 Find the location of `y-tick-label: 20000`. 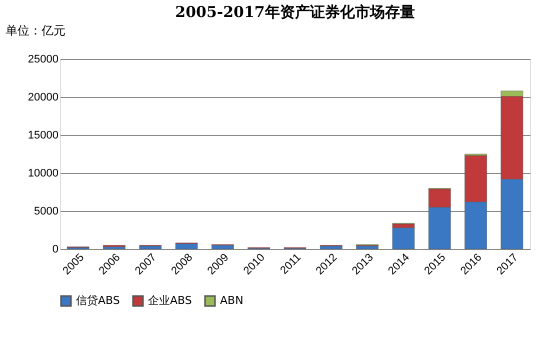

y-tick-label: 20000 is located at coordinates (43, 98).